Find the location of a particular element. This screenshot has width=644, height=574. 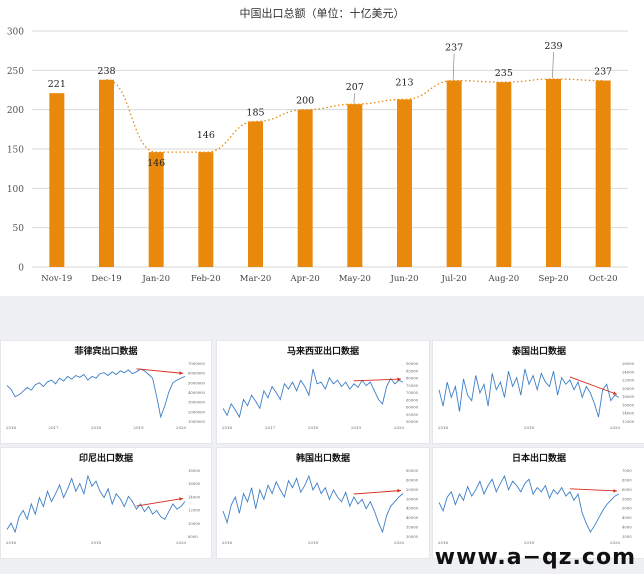

mini-chart-title: 泰国出口数据 is located at coordinates (538, 351).